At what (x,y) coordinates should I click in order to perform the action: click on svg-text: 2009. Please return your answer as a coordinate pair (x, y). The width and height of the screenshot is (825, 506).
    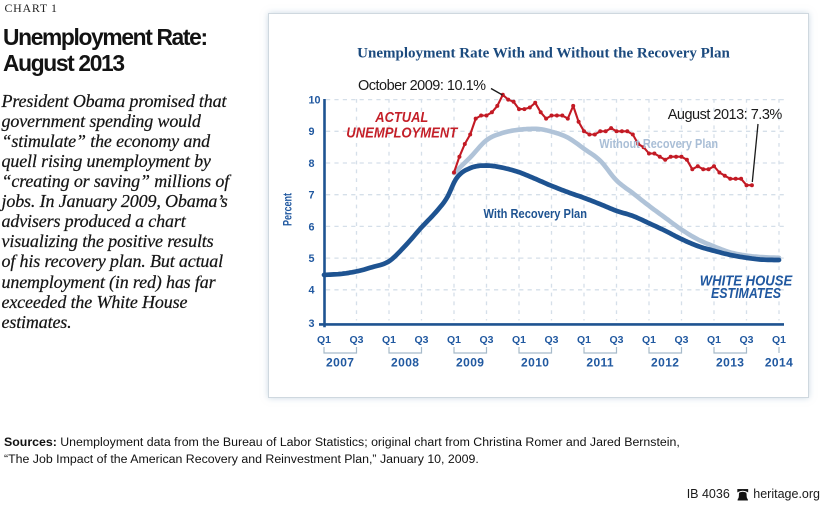
    Looking at the image, I should click on (470, 363).